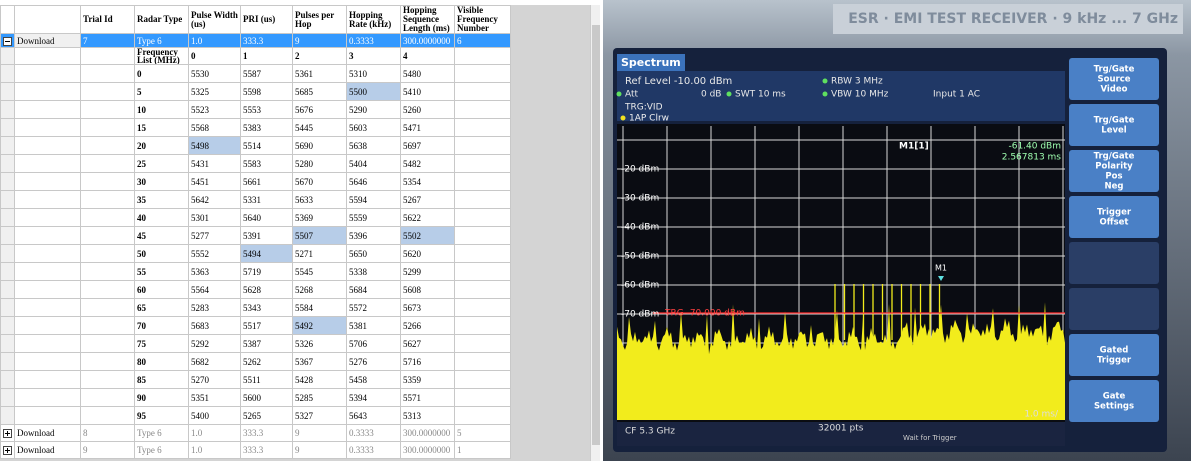  What do you see at coordinates (214, 379) in the screenshot?
I see `frequency-value: 5270` at bounding box center [214, 379].